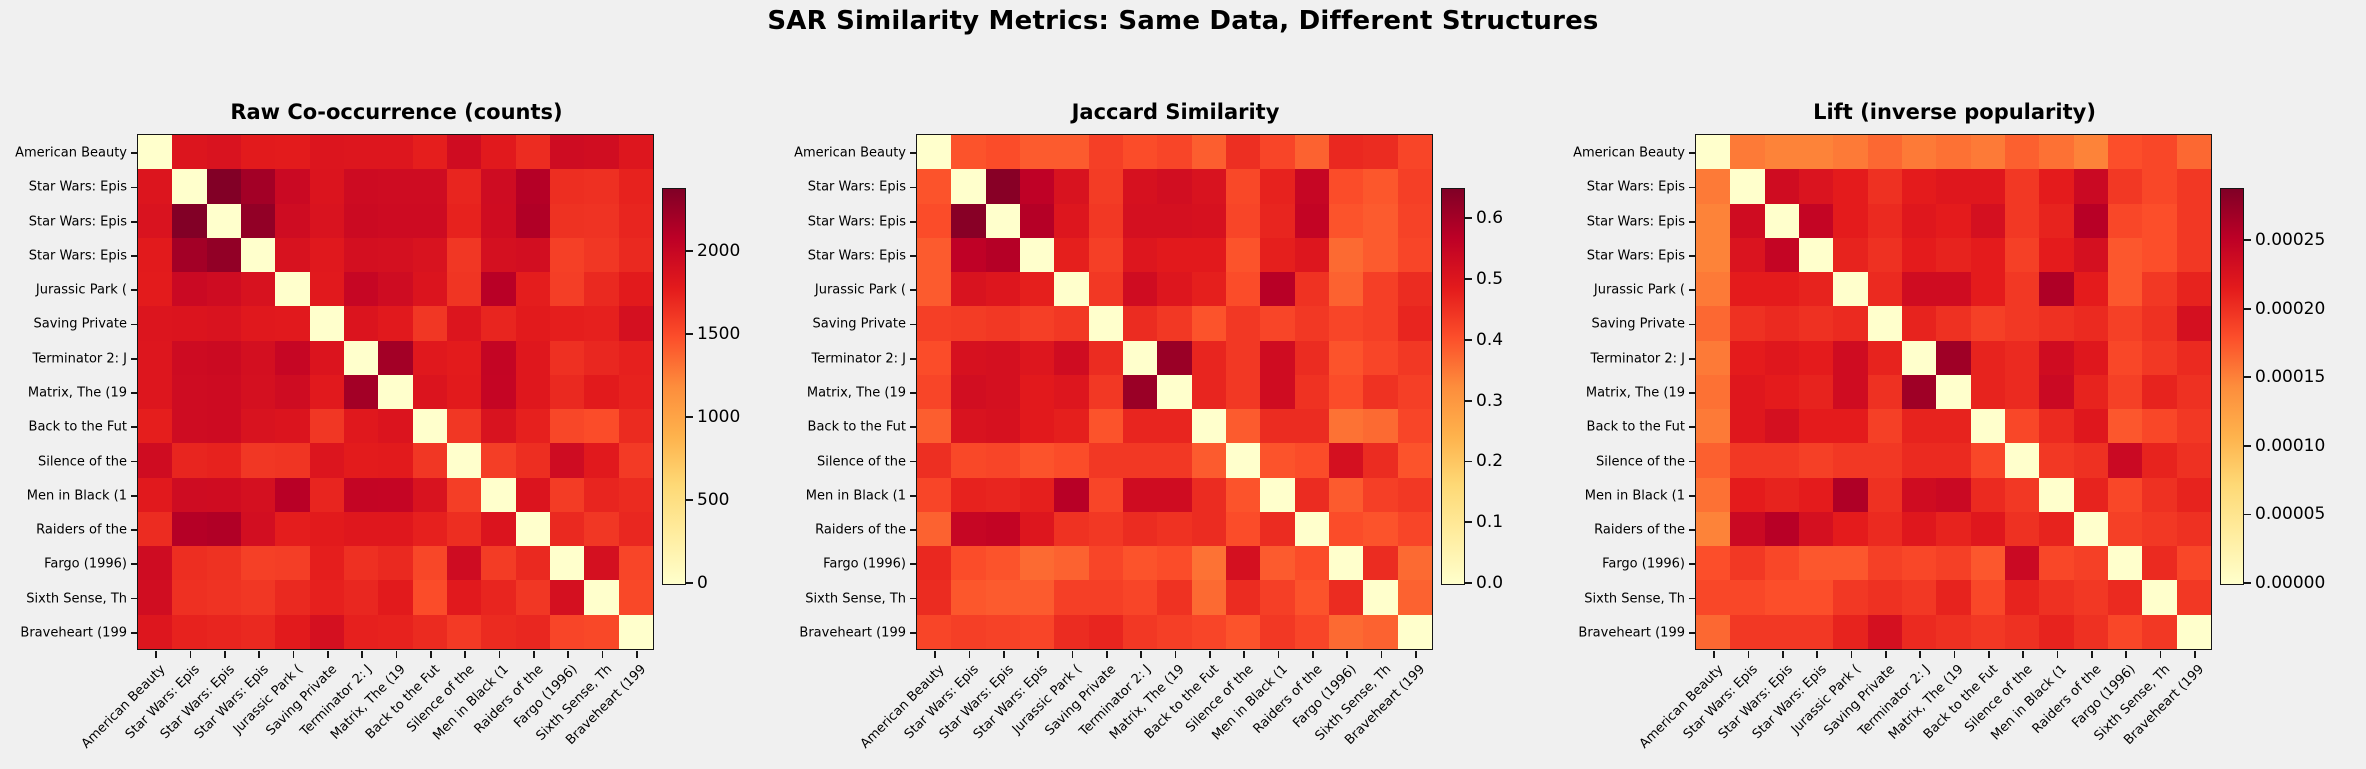  What do you see at coordinates (1954, 112) in the screenshot?
I see `axes-title-lift: Lift (inverse popularity)` at bounding box center [1954, 112].